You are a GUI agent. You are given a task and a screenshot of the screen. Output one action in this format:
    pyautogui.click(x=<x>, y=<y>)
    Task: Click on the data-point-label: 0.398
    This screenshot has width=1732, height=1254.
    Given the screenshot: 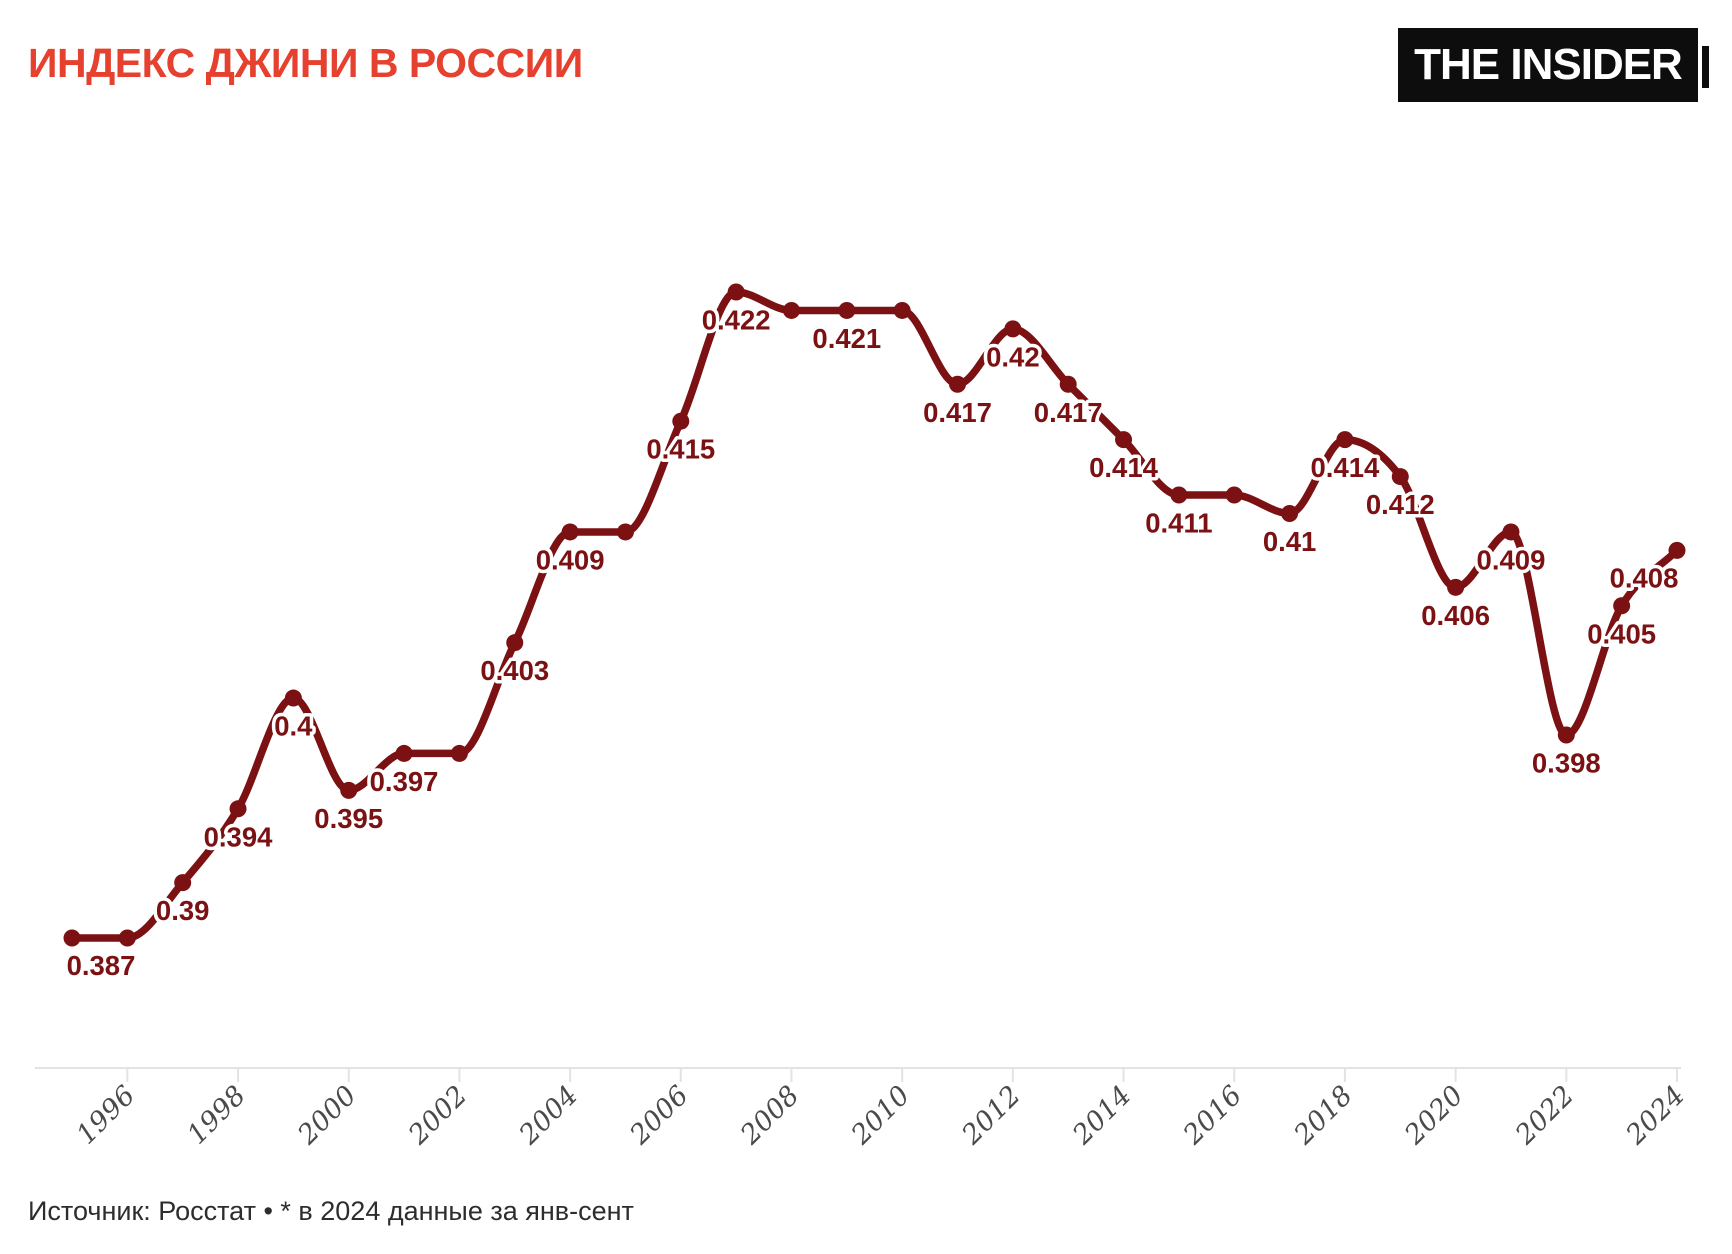 What is the action you would take?
    pyautogui.click(x=1566, y=762)
    